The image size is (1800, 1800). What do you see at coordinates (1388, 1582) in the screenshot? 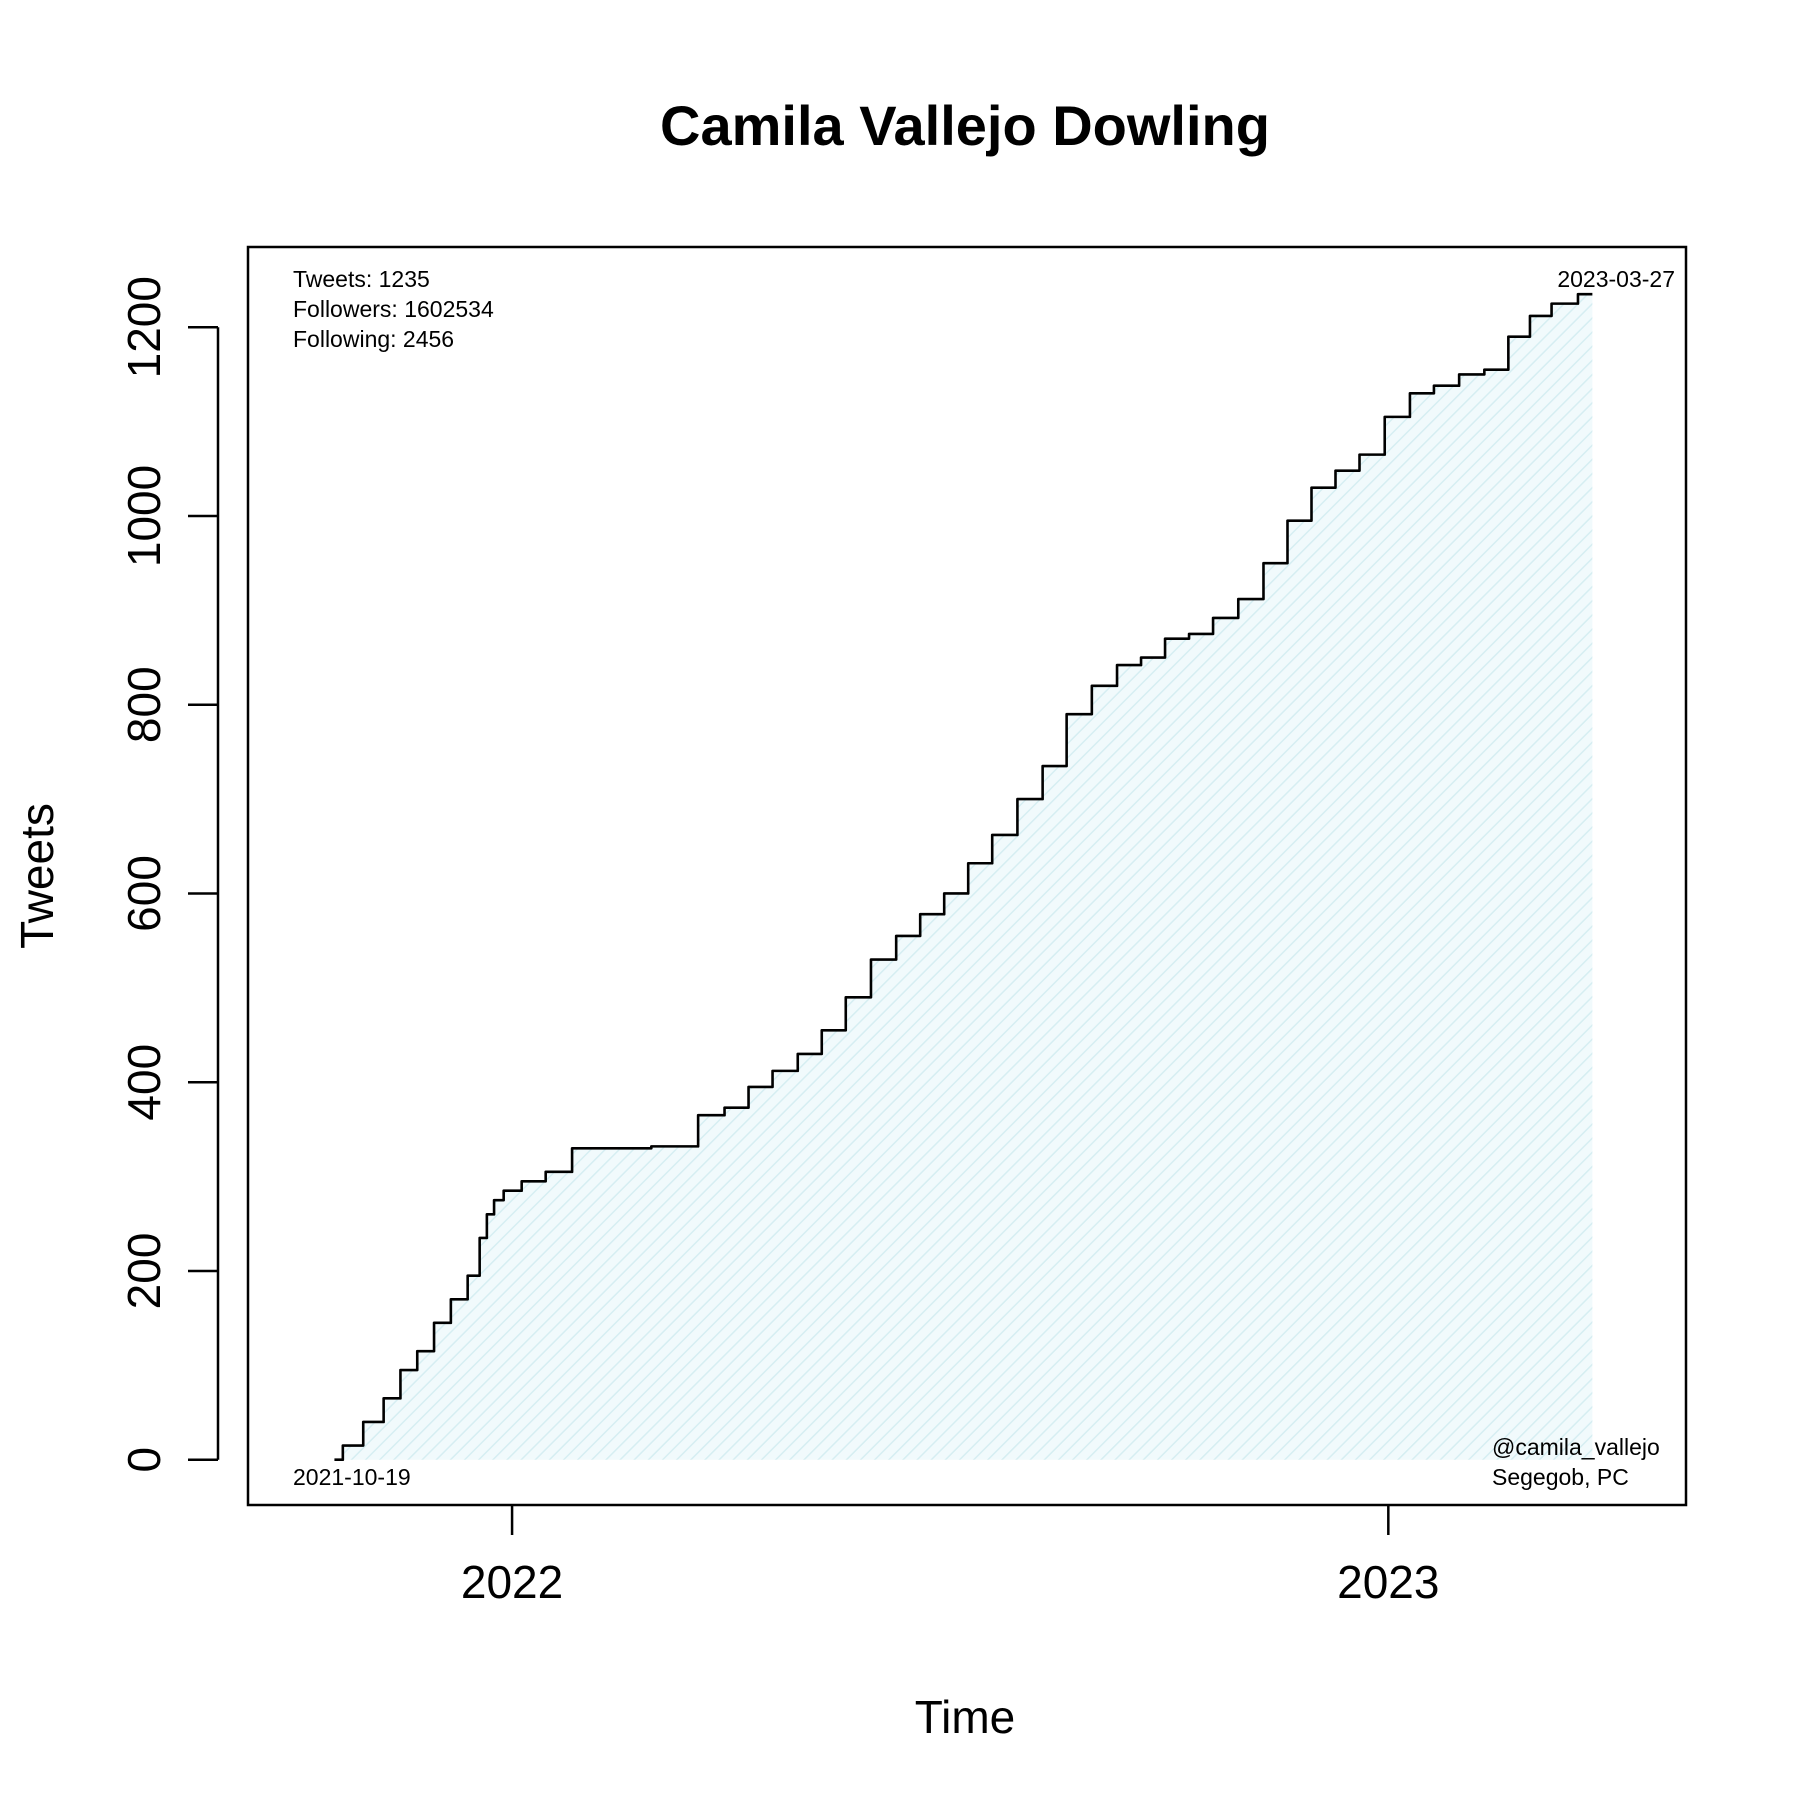
I see `x-tick-label: 2023` at bounding box center [1388, 1582].